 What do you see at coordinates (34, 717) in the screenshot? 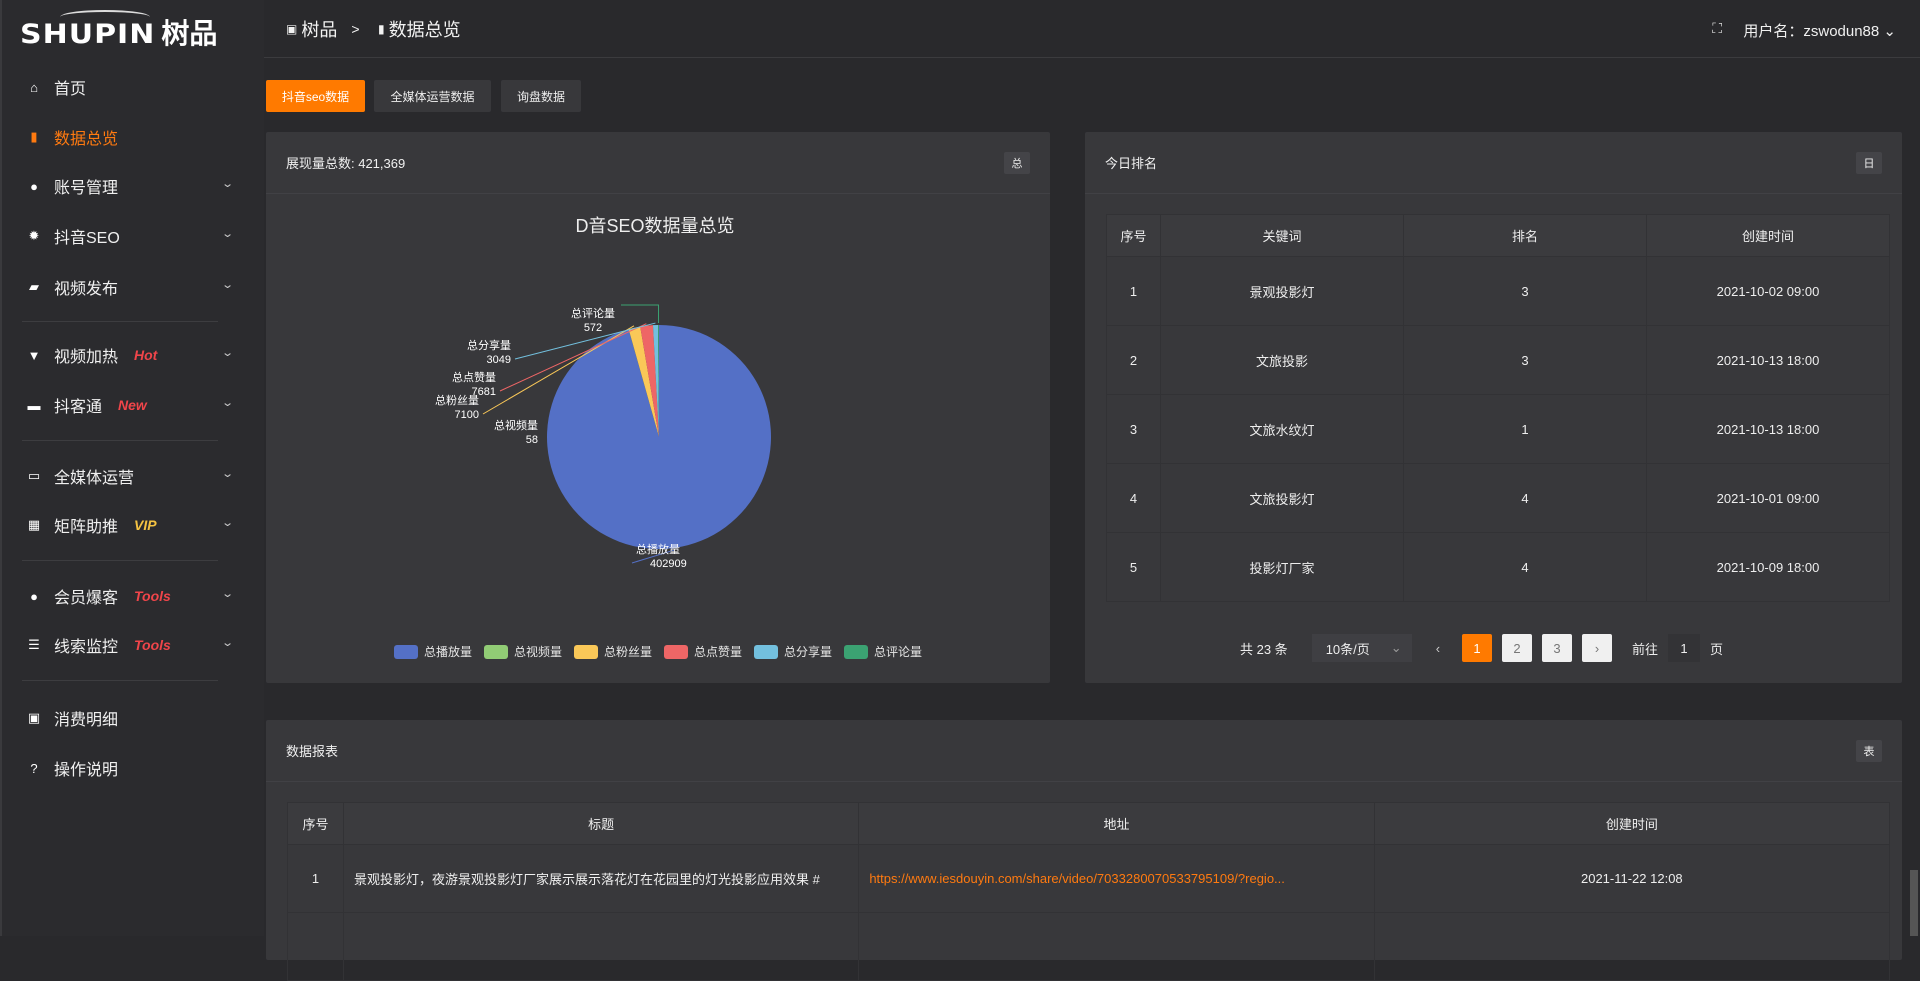
I see `wallet-icon: ▣` at bounding box center [34, 717].